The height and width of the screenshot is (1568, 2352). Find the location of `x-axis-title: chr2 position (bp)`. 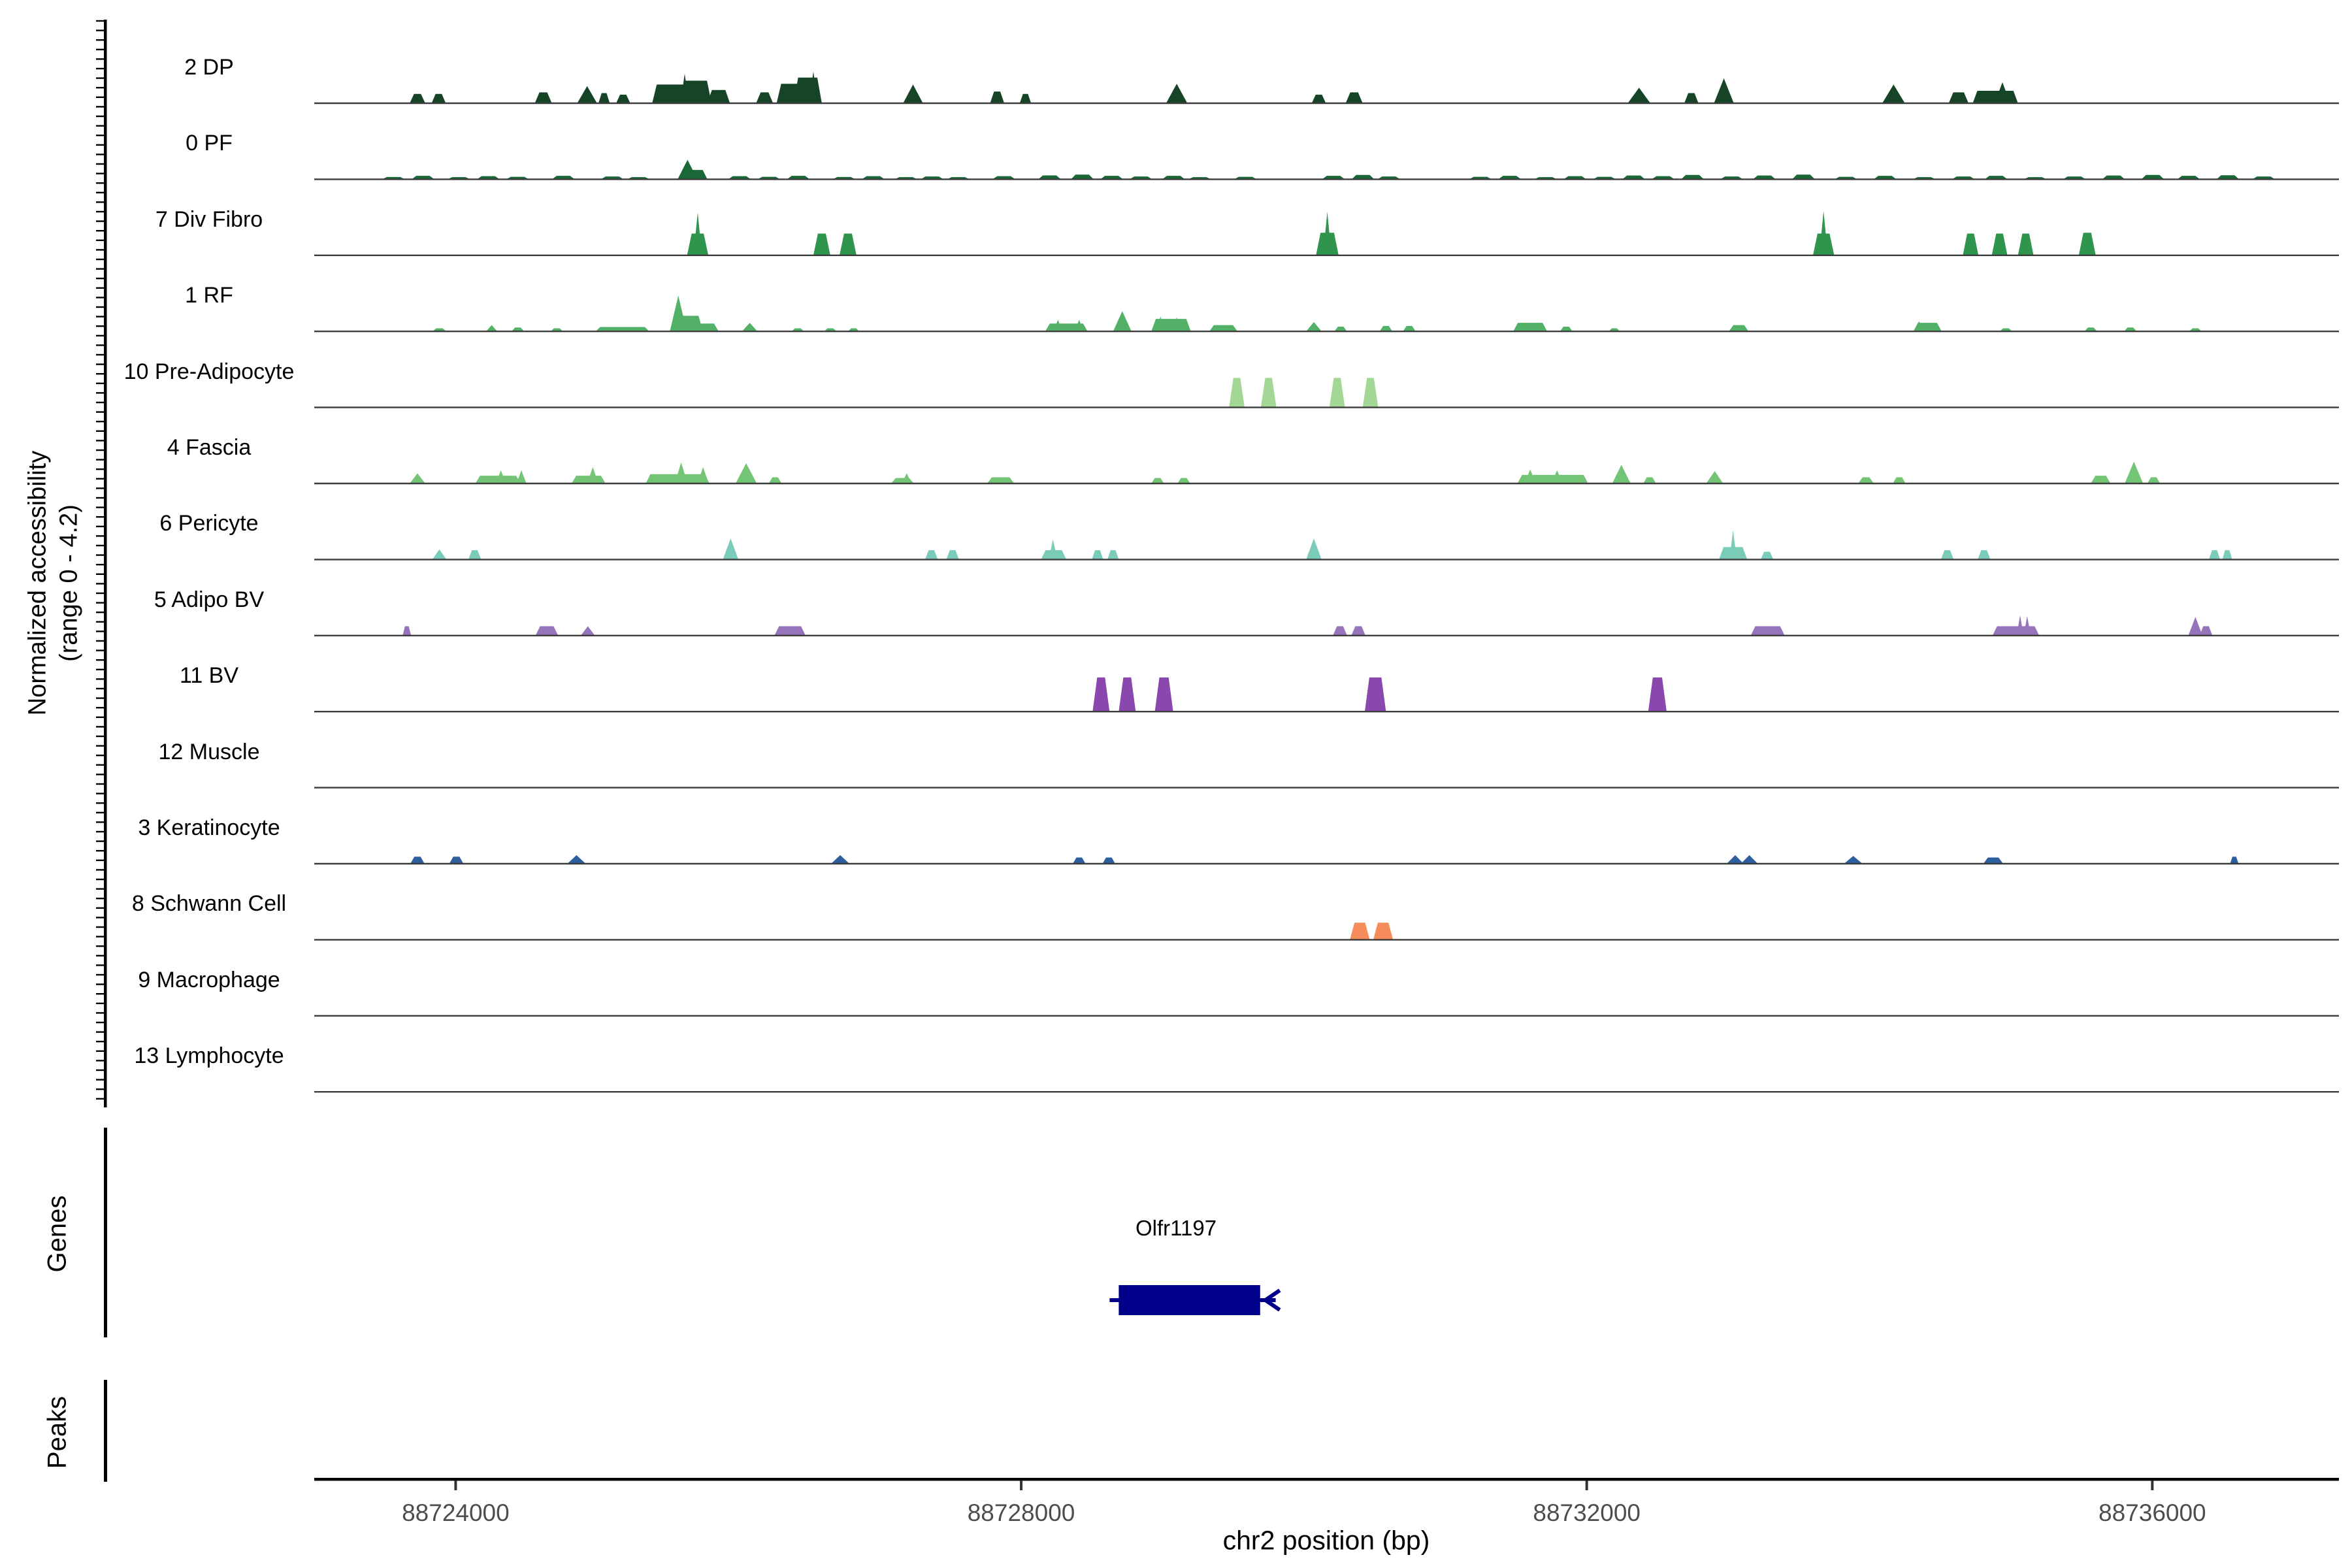

x-axis-title: chr2 position (bp) is located at coordinates (1326, 1540).